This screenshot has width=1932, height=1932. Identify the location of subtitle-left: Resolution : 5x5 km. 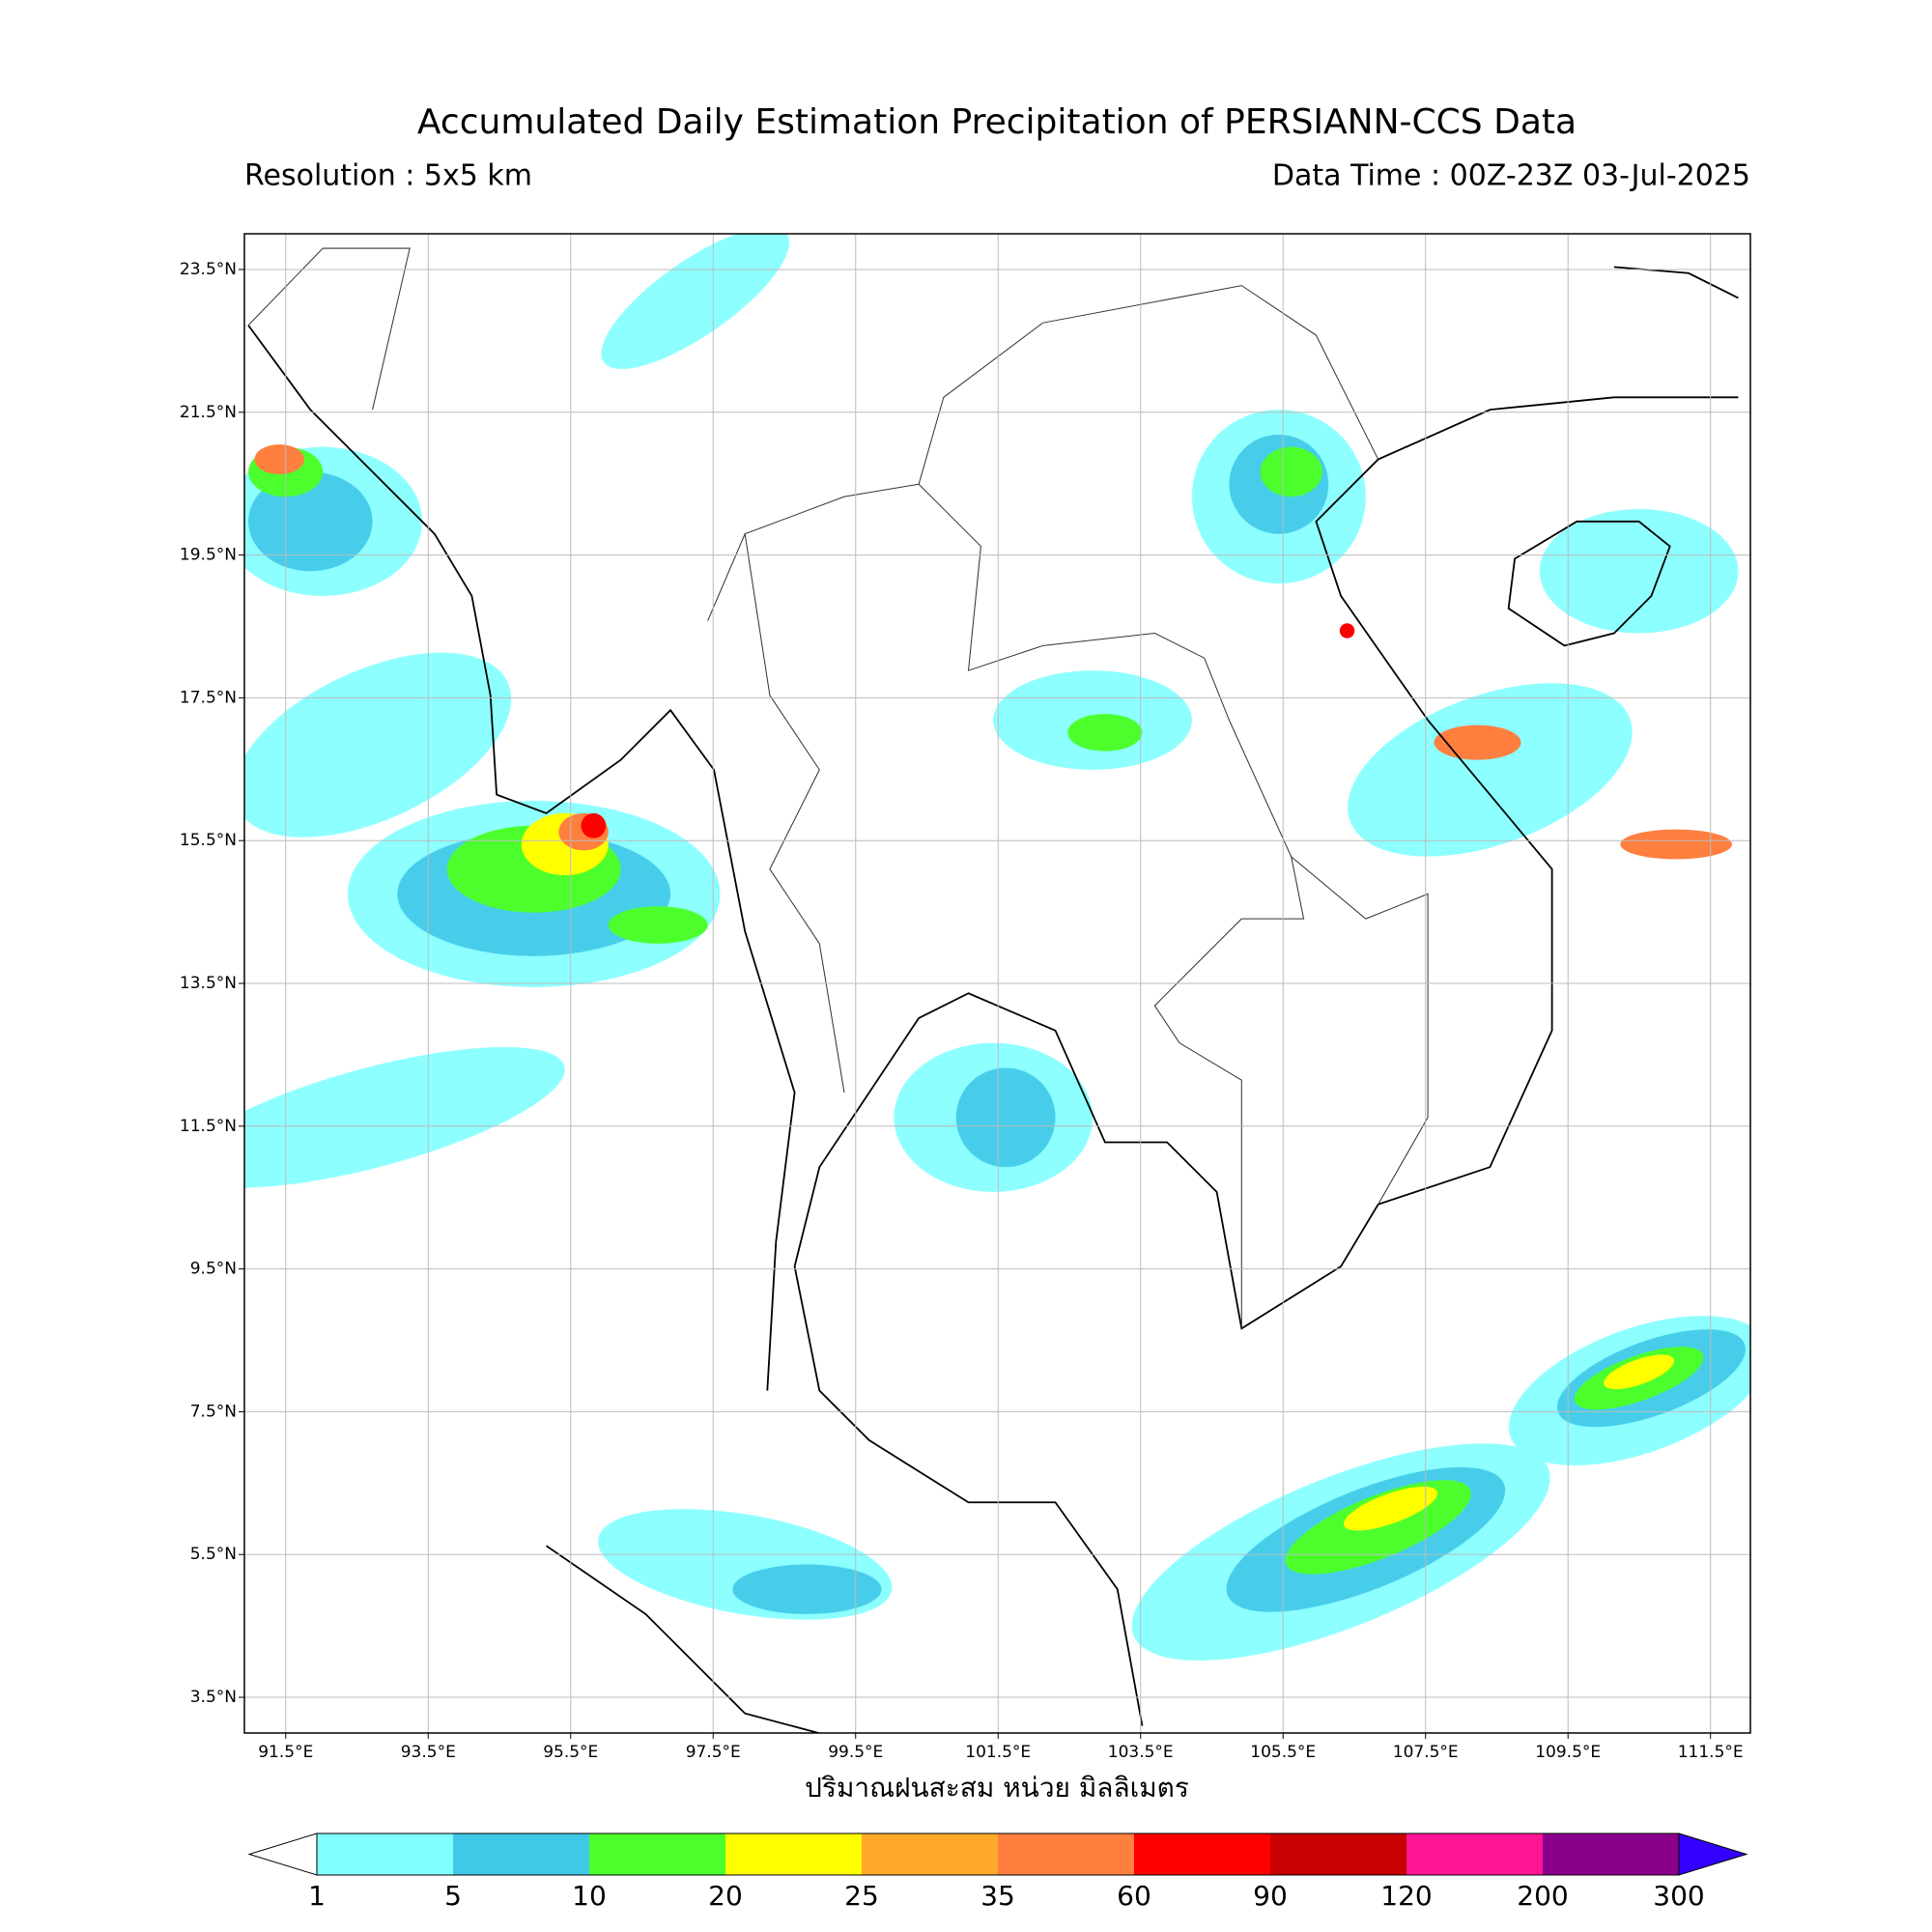
(388, 176).